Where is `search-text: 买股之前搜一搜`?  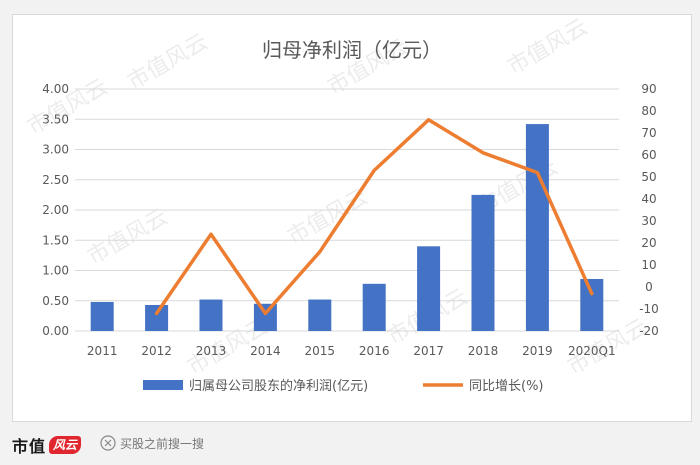 search-text: 买股之前搜一搜 is located at coordinates (162, 443).